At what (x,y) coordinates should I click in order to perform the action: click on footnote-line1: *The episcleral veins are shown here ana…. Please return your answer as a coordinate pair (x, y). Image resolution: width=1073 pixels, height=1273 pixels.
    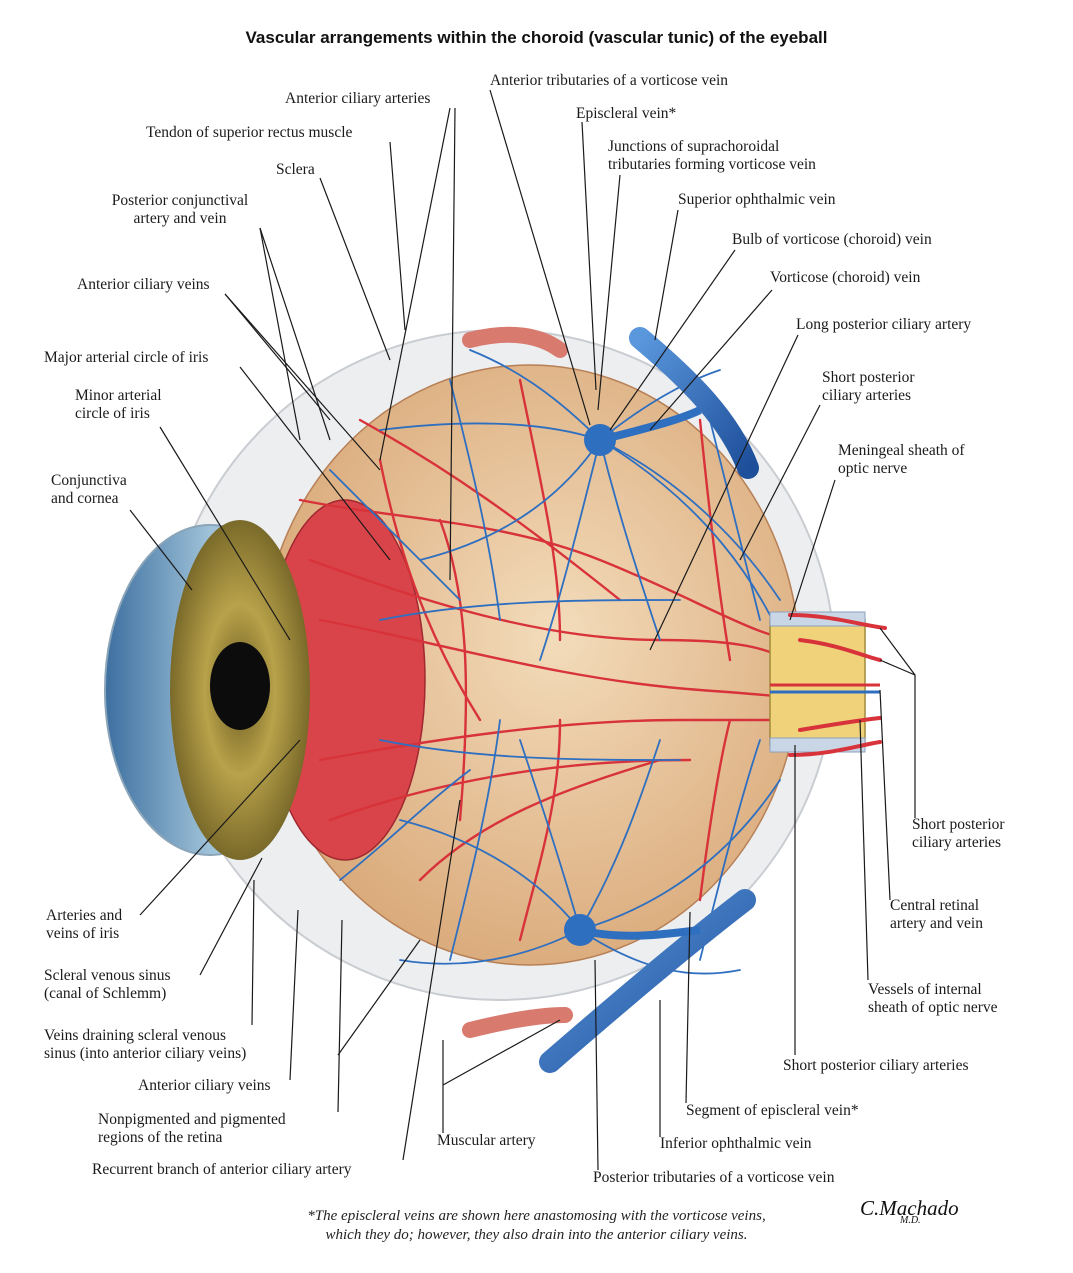
    Looking at the image, I should click on (536, 1216).